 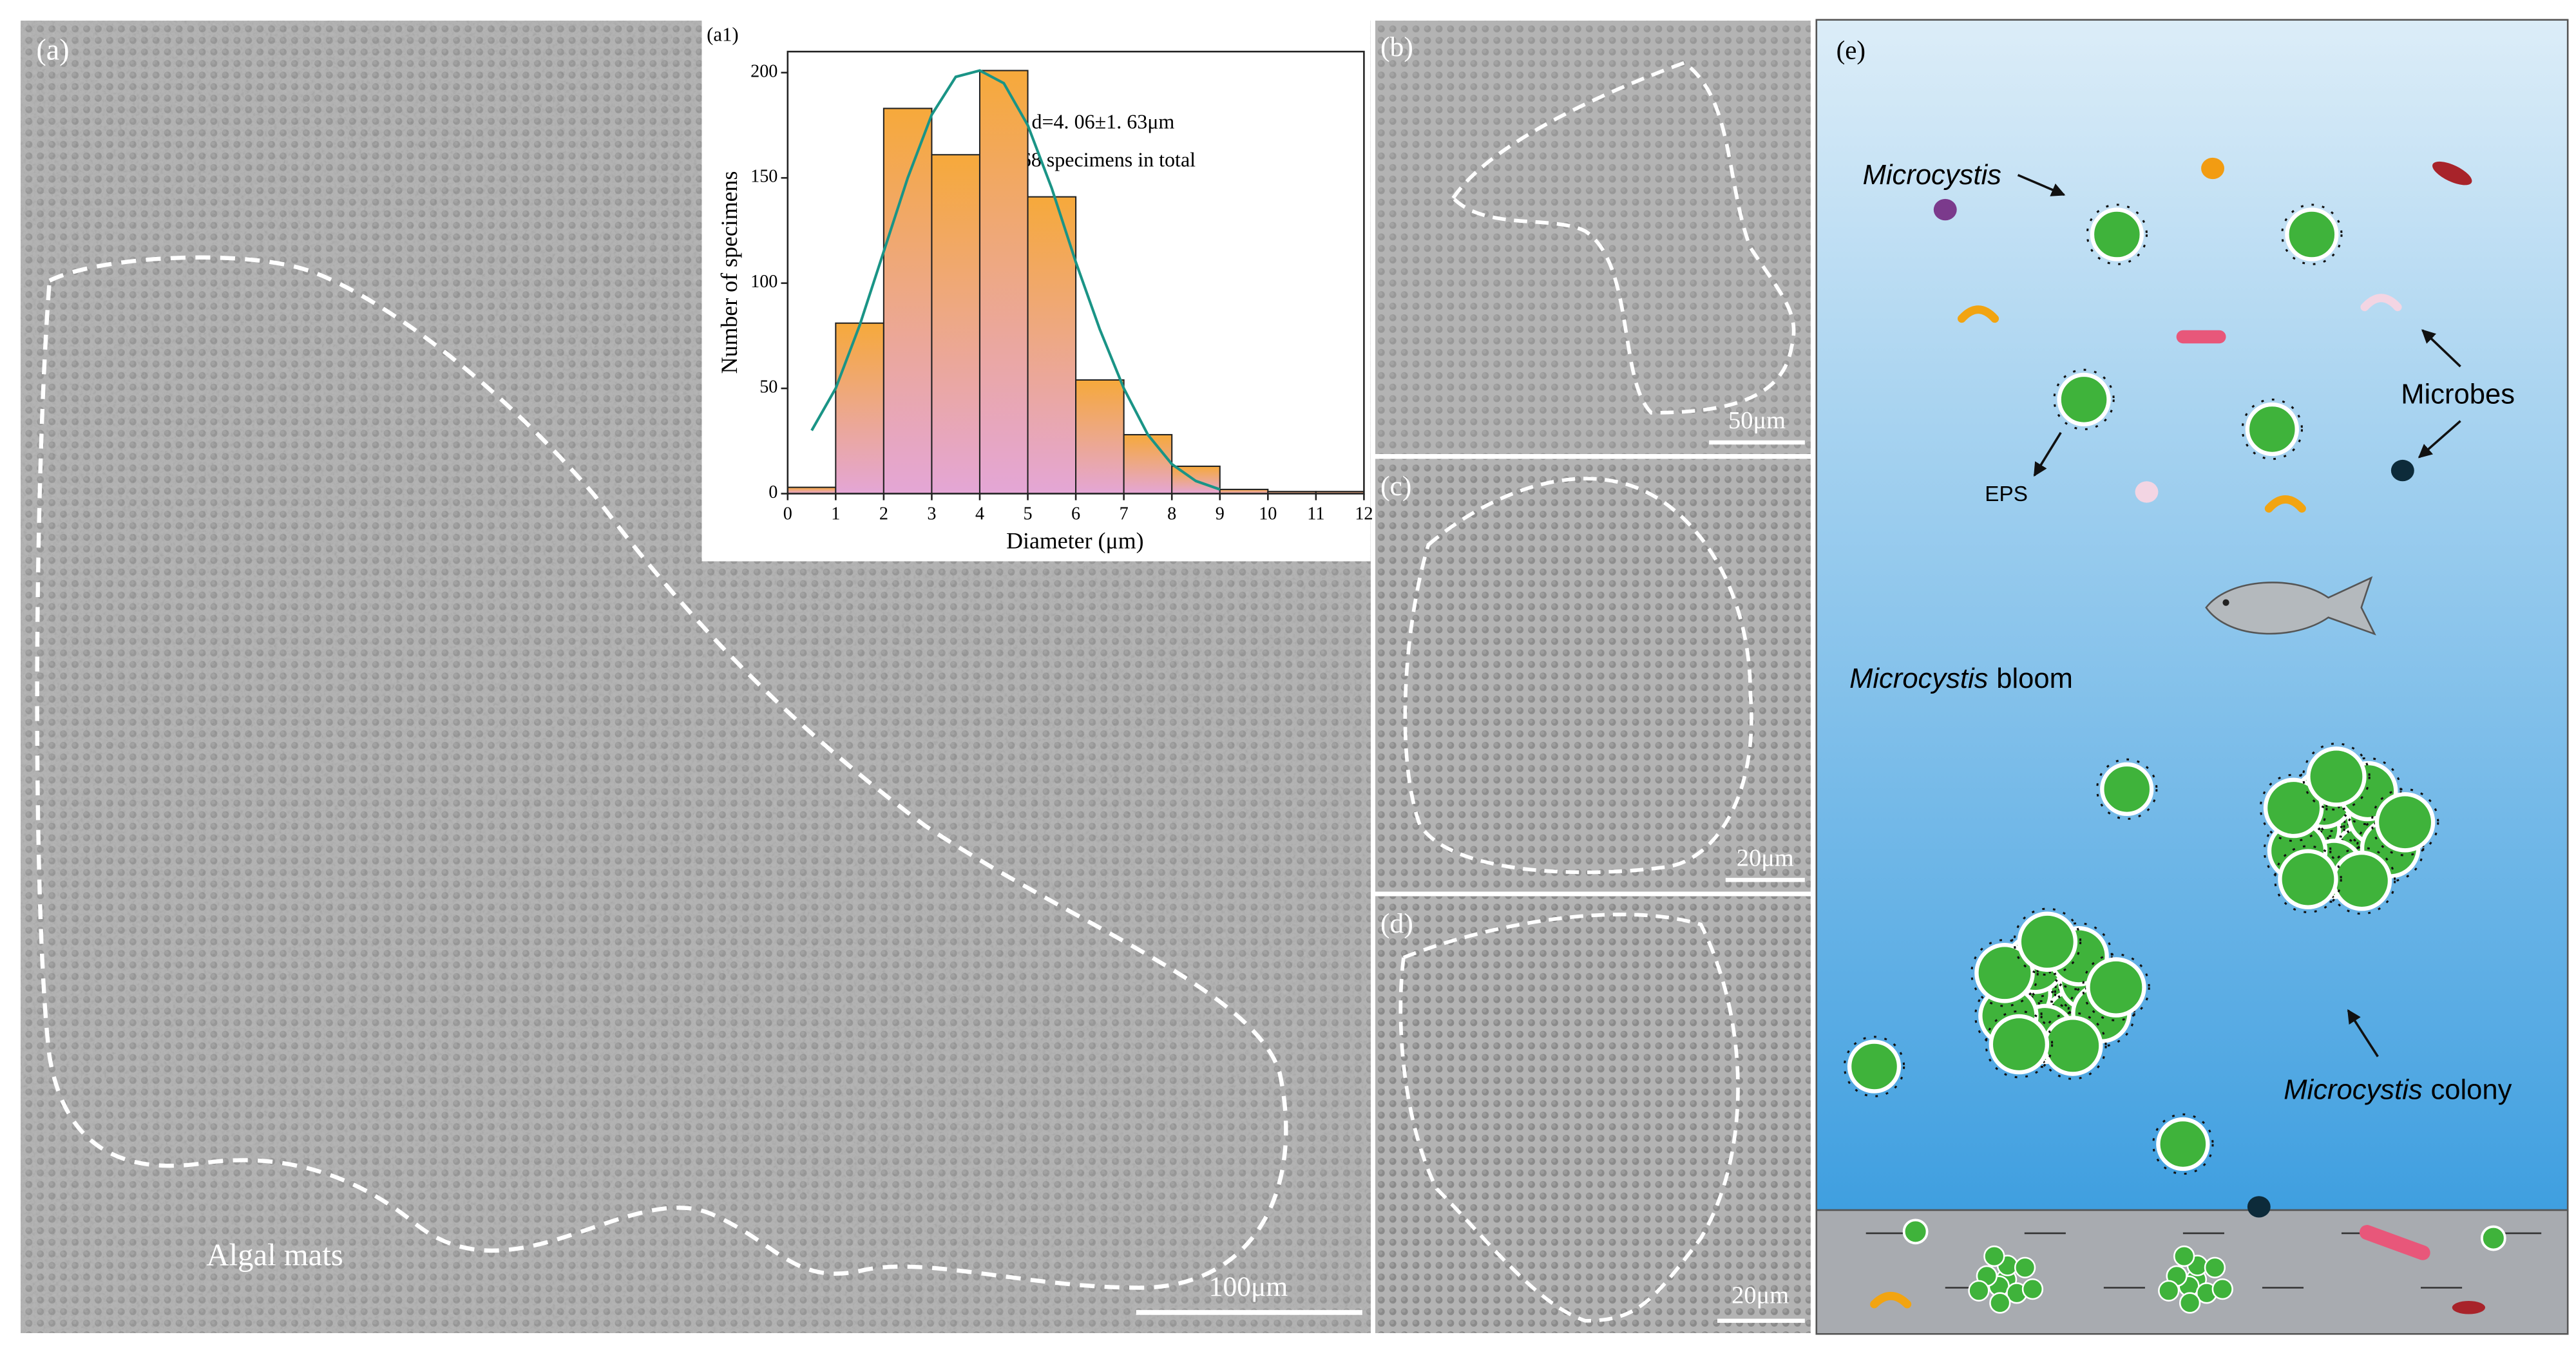 I want to click on x-tick-label: 5, so click(x=1027, y=514).